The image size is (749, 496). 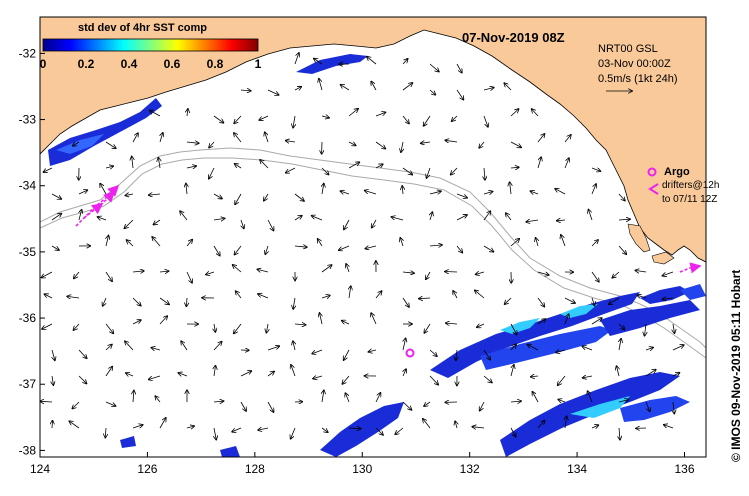 I want to click on legend: std dev of 4hr SST comp 0 0.2 0.4 0.6 0.8 1, so click(x=151, y=46).